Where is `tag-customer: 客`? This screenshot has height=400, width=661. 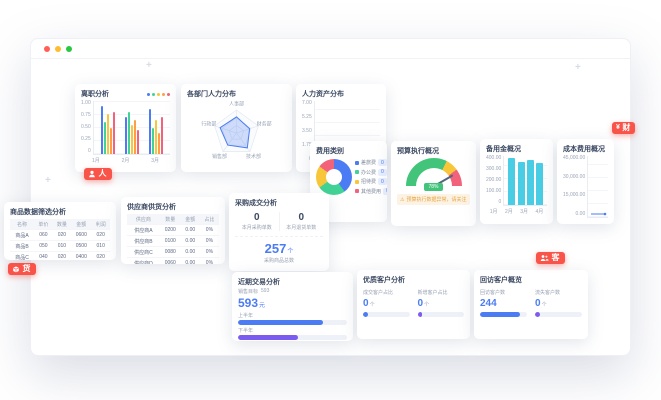
tag-customer: 客 is located at coordinates (550, 258).